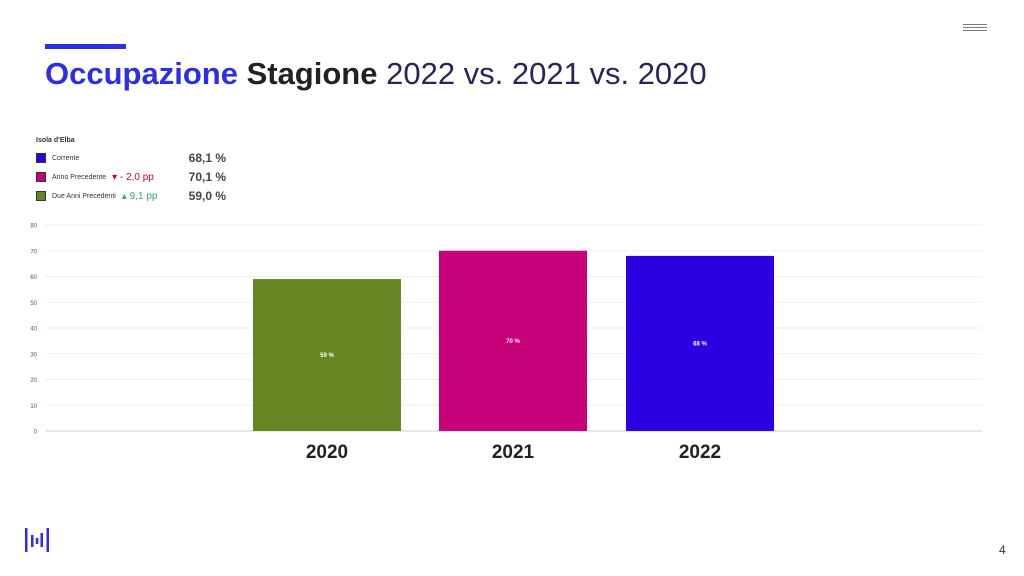 The image size is (1024, 576). I want to click on legend-label: Corrente, so click(66, 158).